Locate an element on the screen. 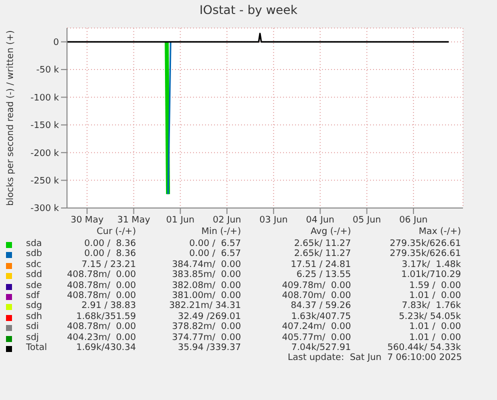 Image resolution: width=497 pixels, height=400 pixels. x-tick-label: 31 May is located at coordinates (134, 220).